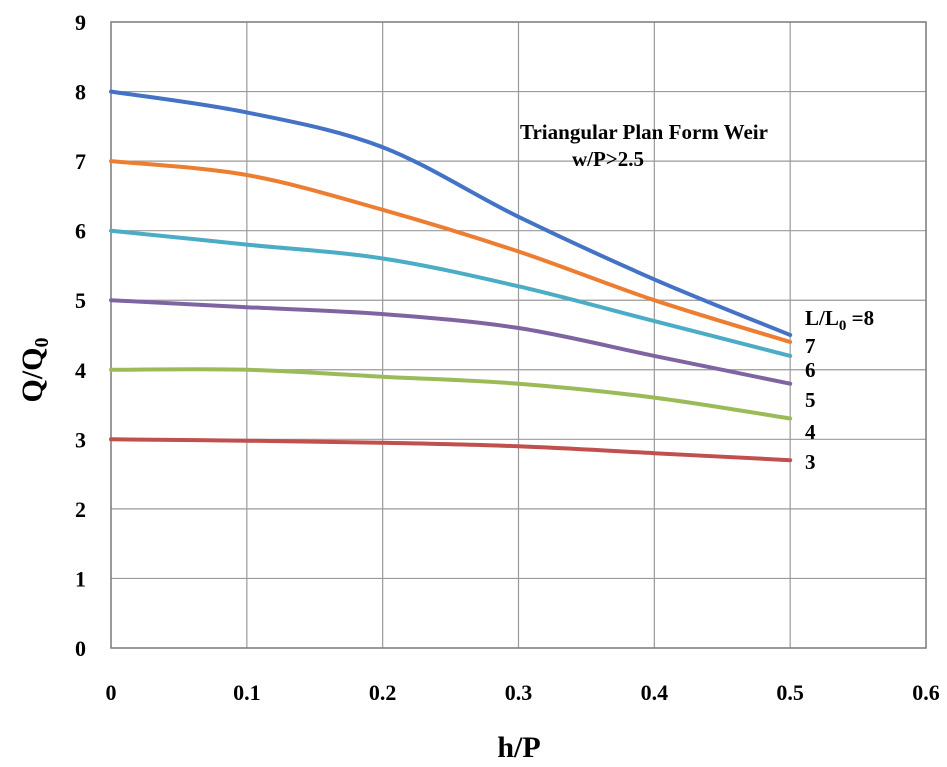 The height and width of the screenshot is (767, 947). What do you see at coordinates (80, 335) in the screenshot?
I see `y-tick-labels: 0 1 2 3 4 5 6 7 8 9` at bounding box center [80, 335].